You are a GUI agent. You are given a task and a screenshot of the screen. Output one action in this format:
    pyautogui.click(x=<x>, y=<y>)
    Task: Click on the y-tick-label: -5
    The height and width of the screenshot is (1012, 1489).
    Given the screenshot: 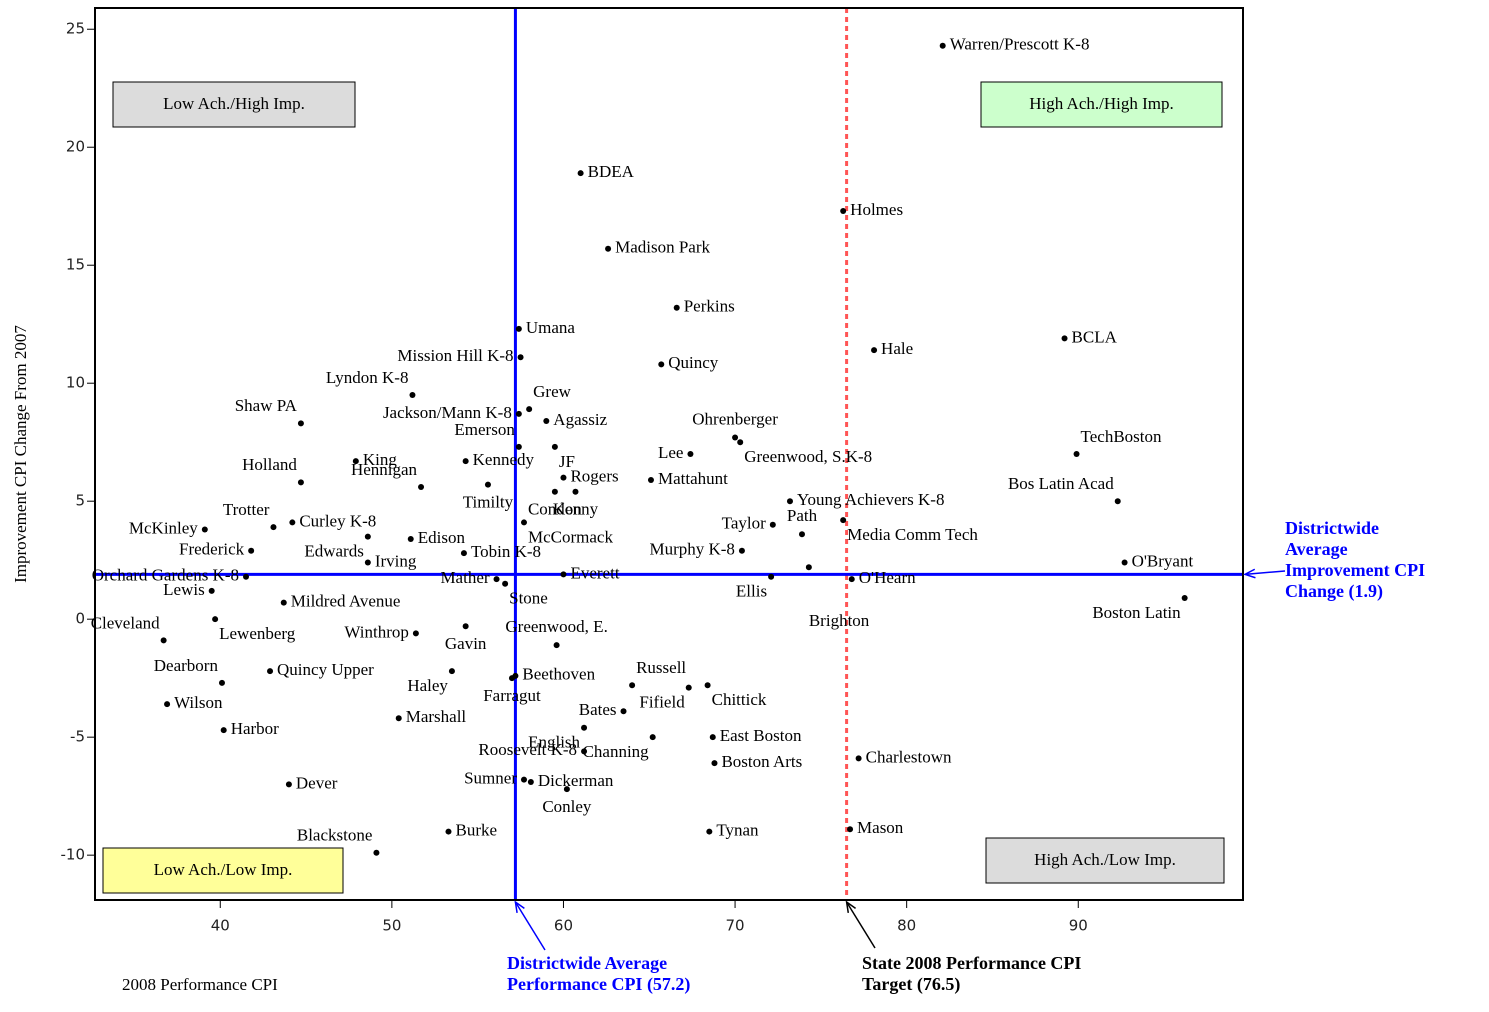 What is the action you would take?
    pyautogui.click(x=77, y=737)
    